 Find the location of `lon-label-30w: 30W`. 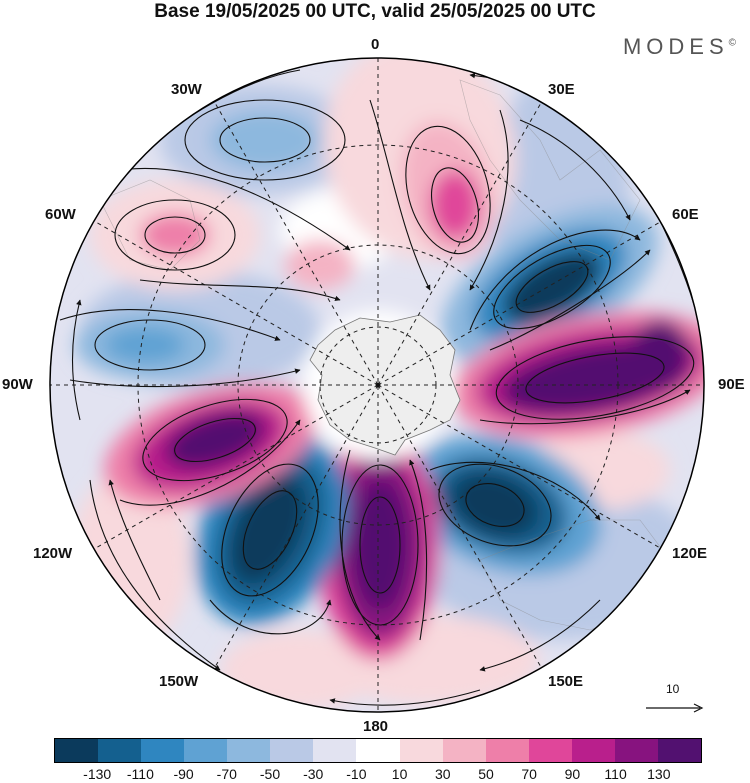

lon-label-30w: 30W is located at coordinates (186, 89).